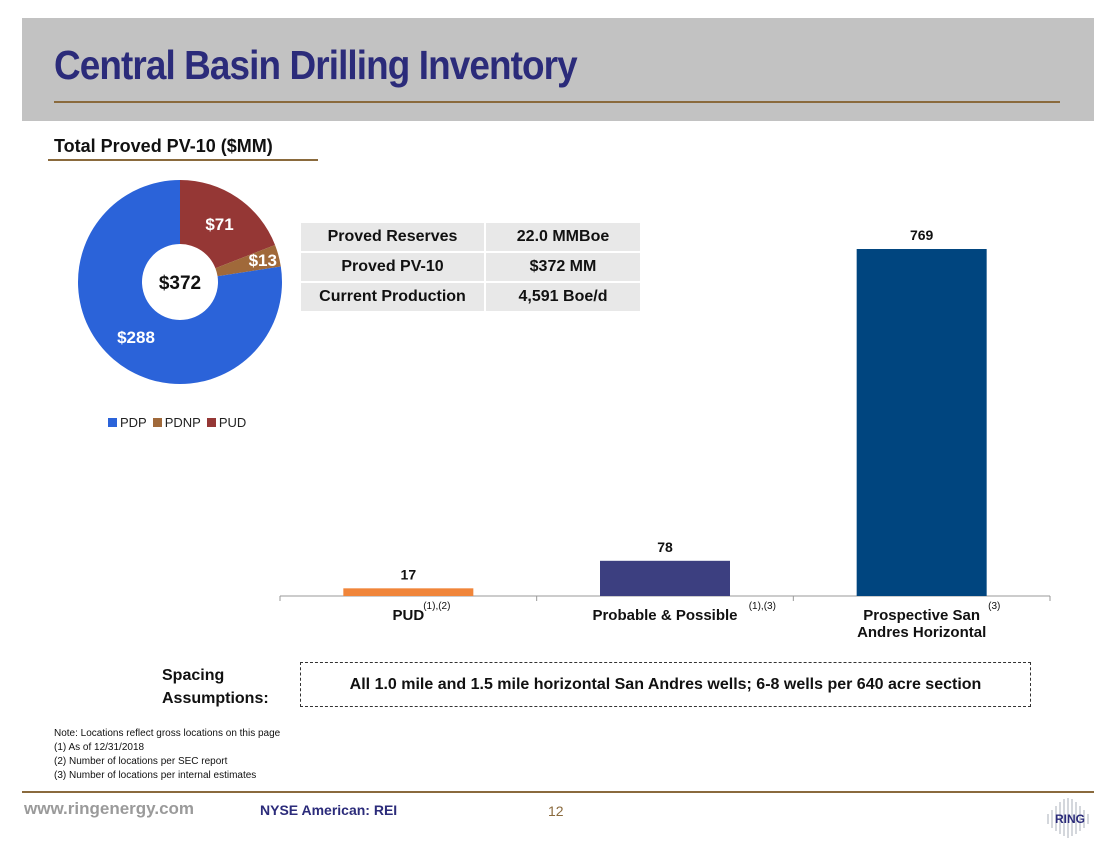 This screenshot has height=862, width=1117. What do you see at coordinates (664, 615) in the screenshot?
I see `category-label: Probable & Possible` at bounding box center [664, 615].